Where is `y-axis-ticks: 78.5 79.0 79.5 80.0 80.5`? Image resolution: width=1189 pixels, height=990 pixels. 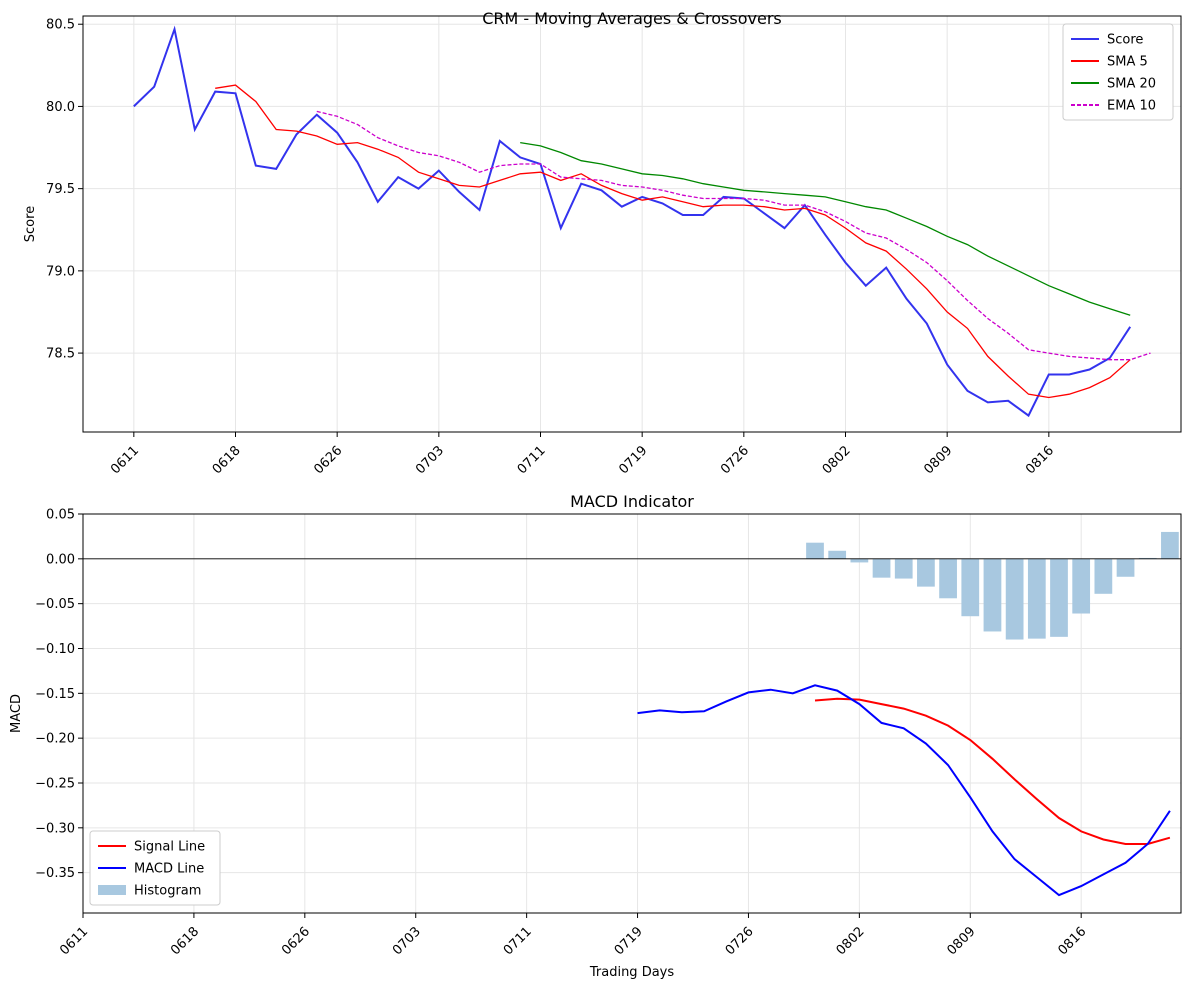 y-axis-ticks: 78.5 79.0 79.5 80.0 80.5 is located at coordinates (64, 190).